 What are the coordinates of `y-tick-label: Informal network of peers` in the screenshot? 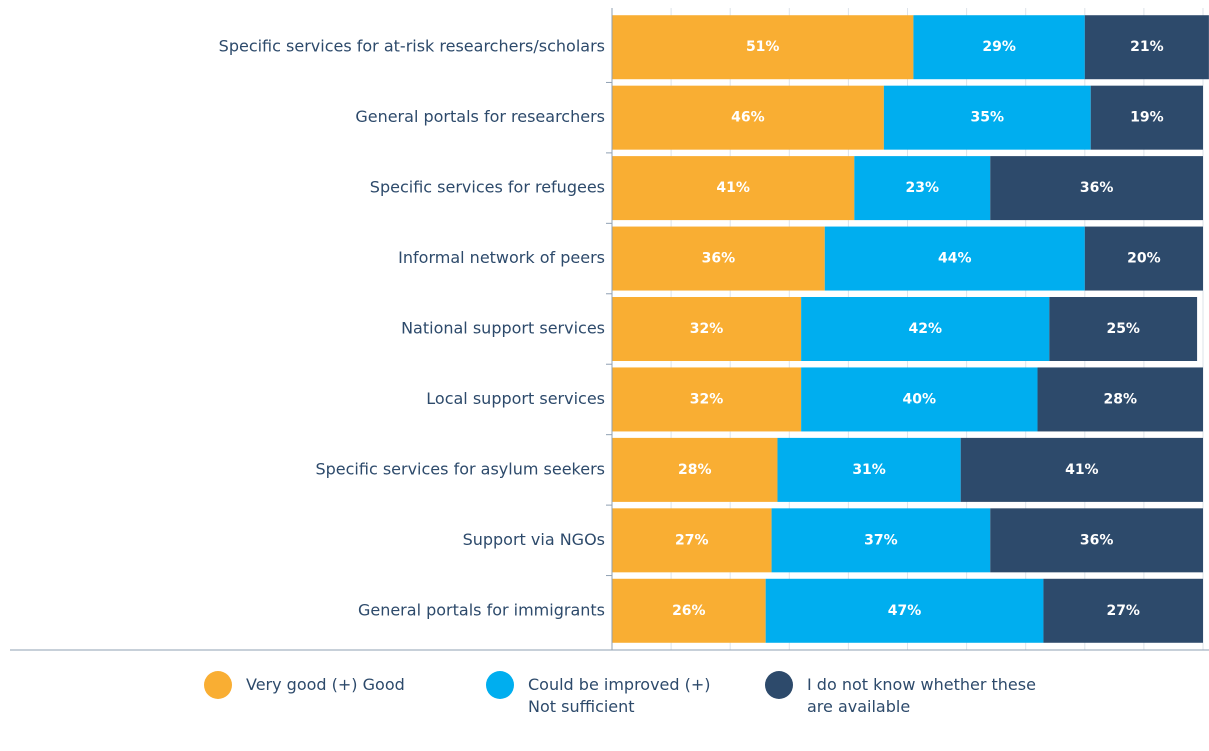 It's located at (501, 257).